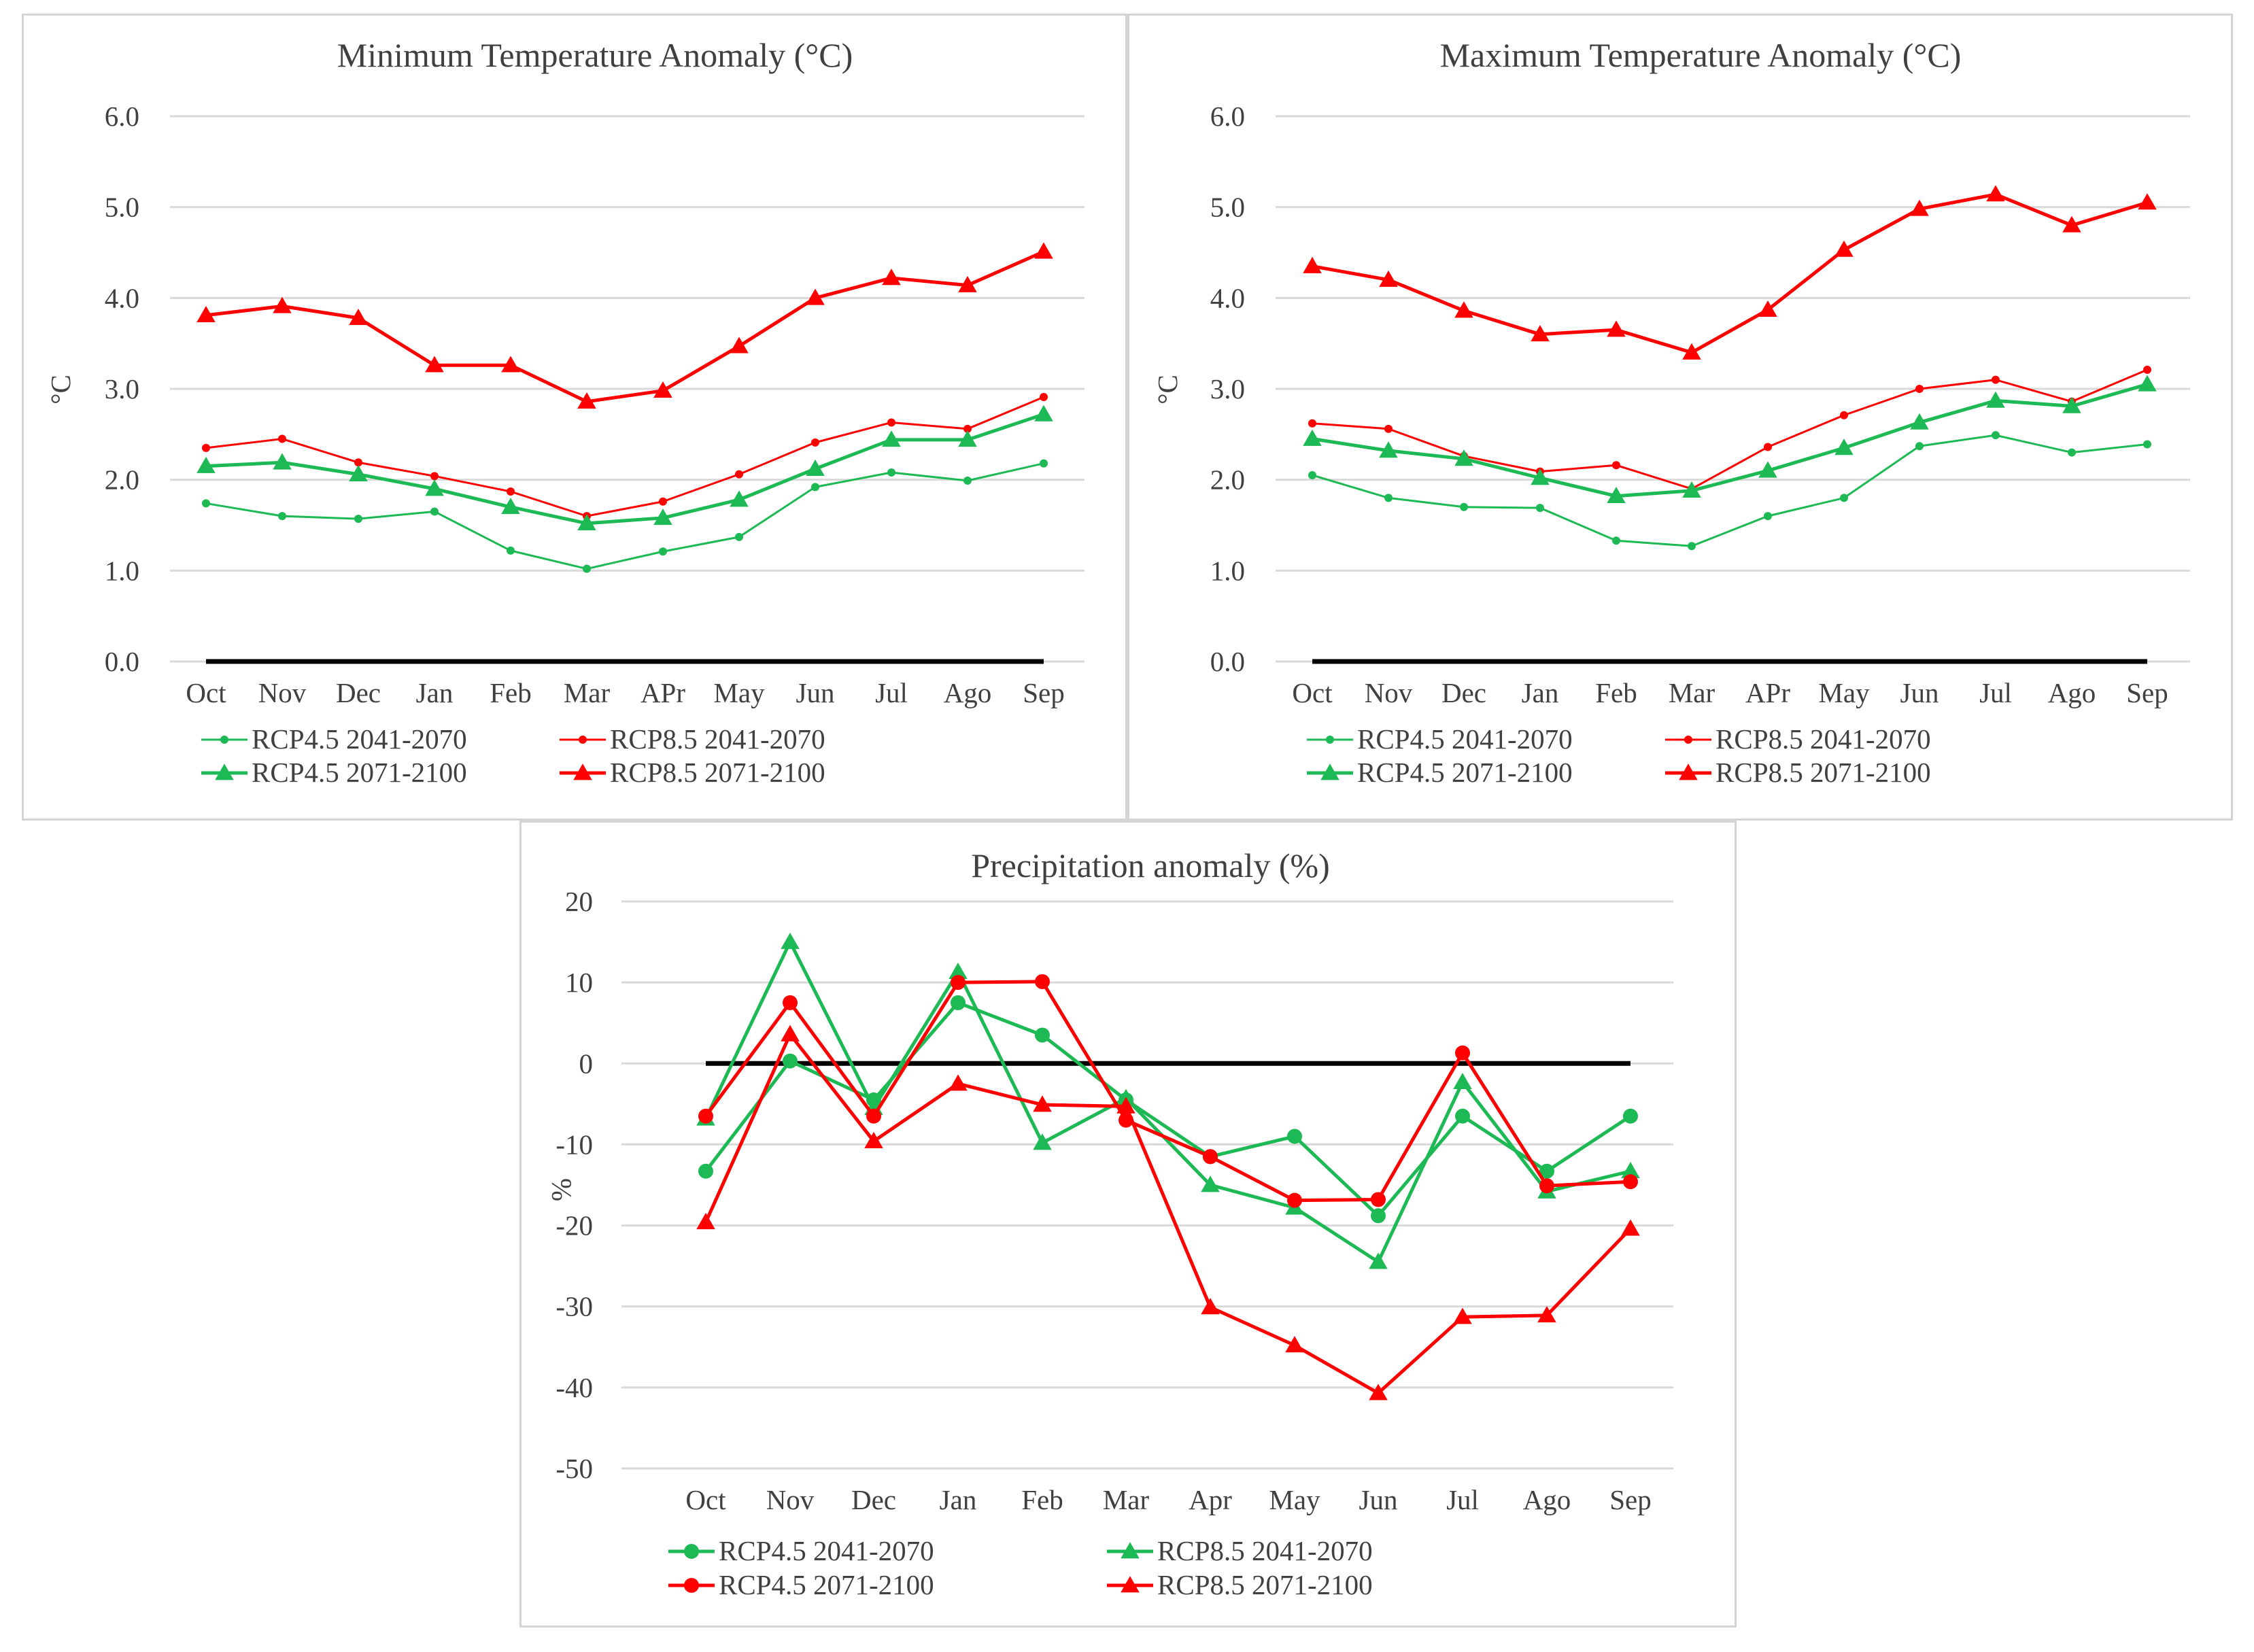 This screenshot has width=2254, height=1652. I want to click on x-tick-label: Jul, so click(1996, 692).